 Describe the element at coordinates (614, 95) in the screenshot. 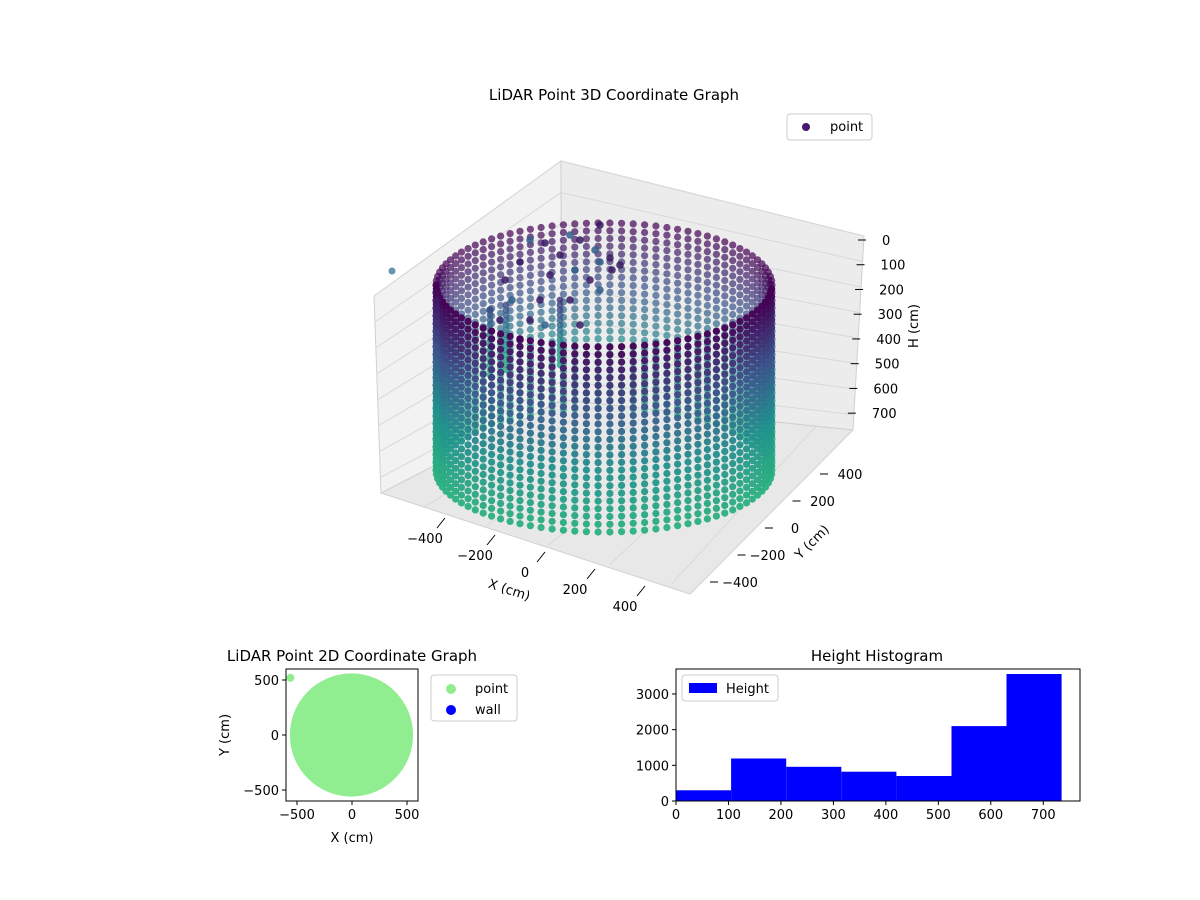

I see `chart-3d-title: LiDAR Point 3D Coordinate Graph` at that location.